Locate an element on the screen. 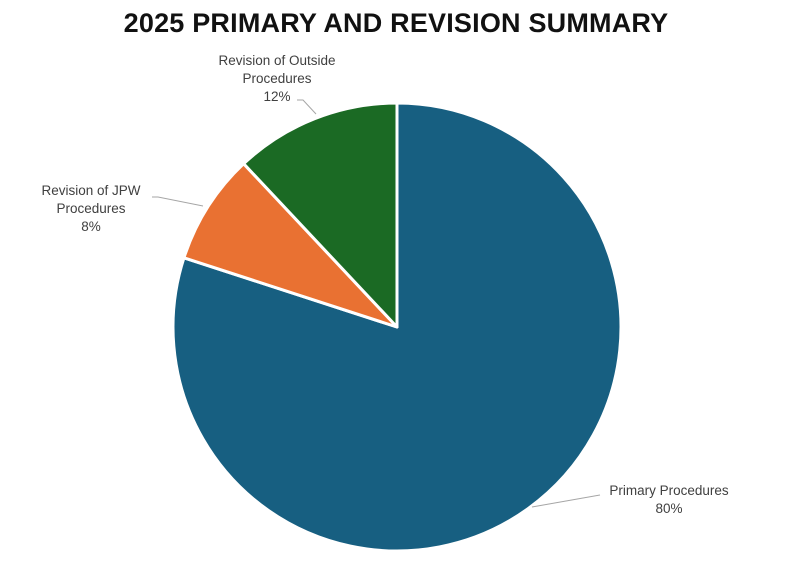 This screenshot has height=581, width=799. pie-slice-revision-of-outside-procedures is located at coordinates (320, 215).